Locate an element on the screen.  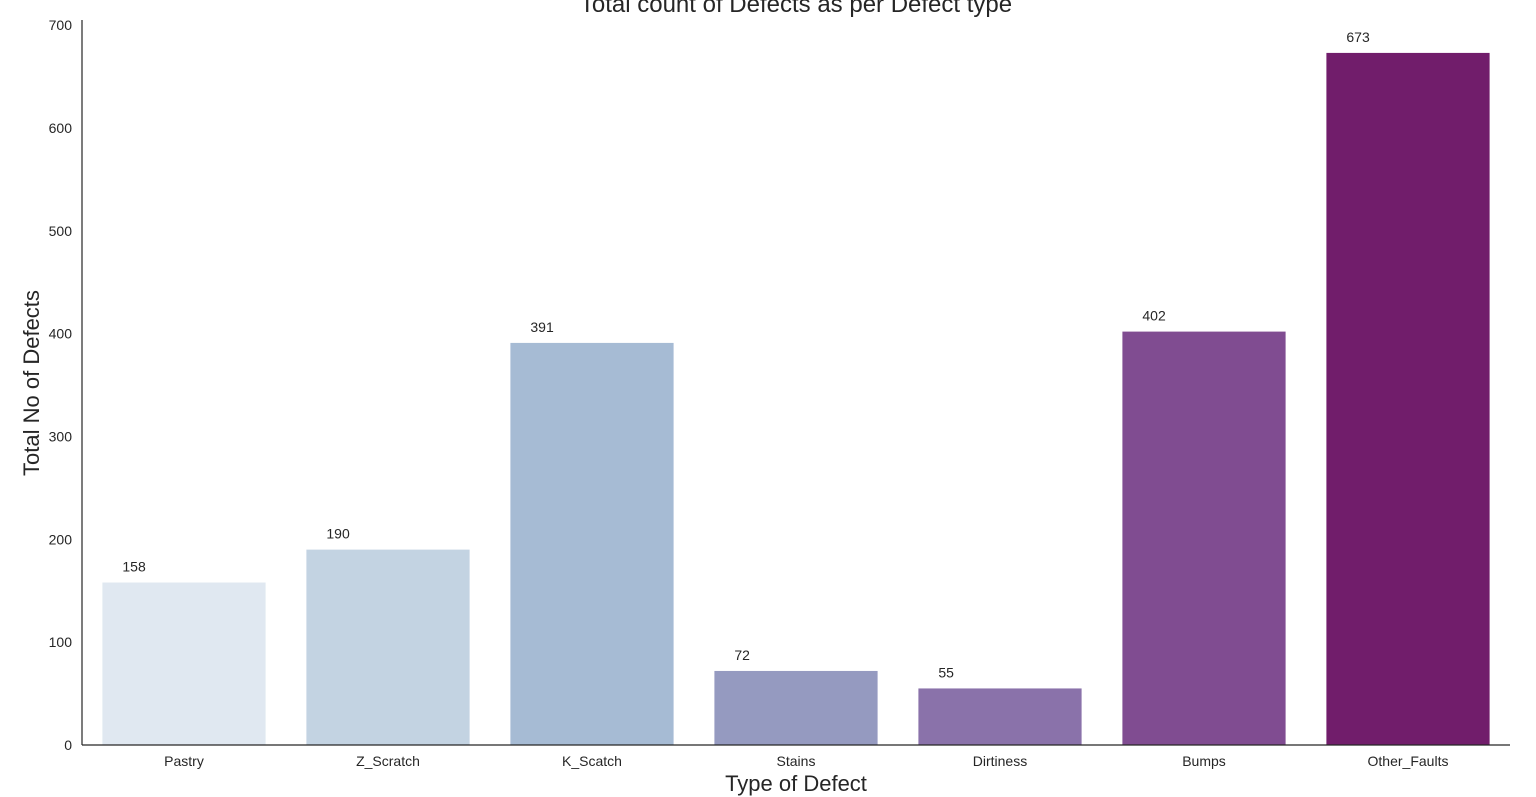
x-tick-label: Stains is located at coordinates (796, 761).